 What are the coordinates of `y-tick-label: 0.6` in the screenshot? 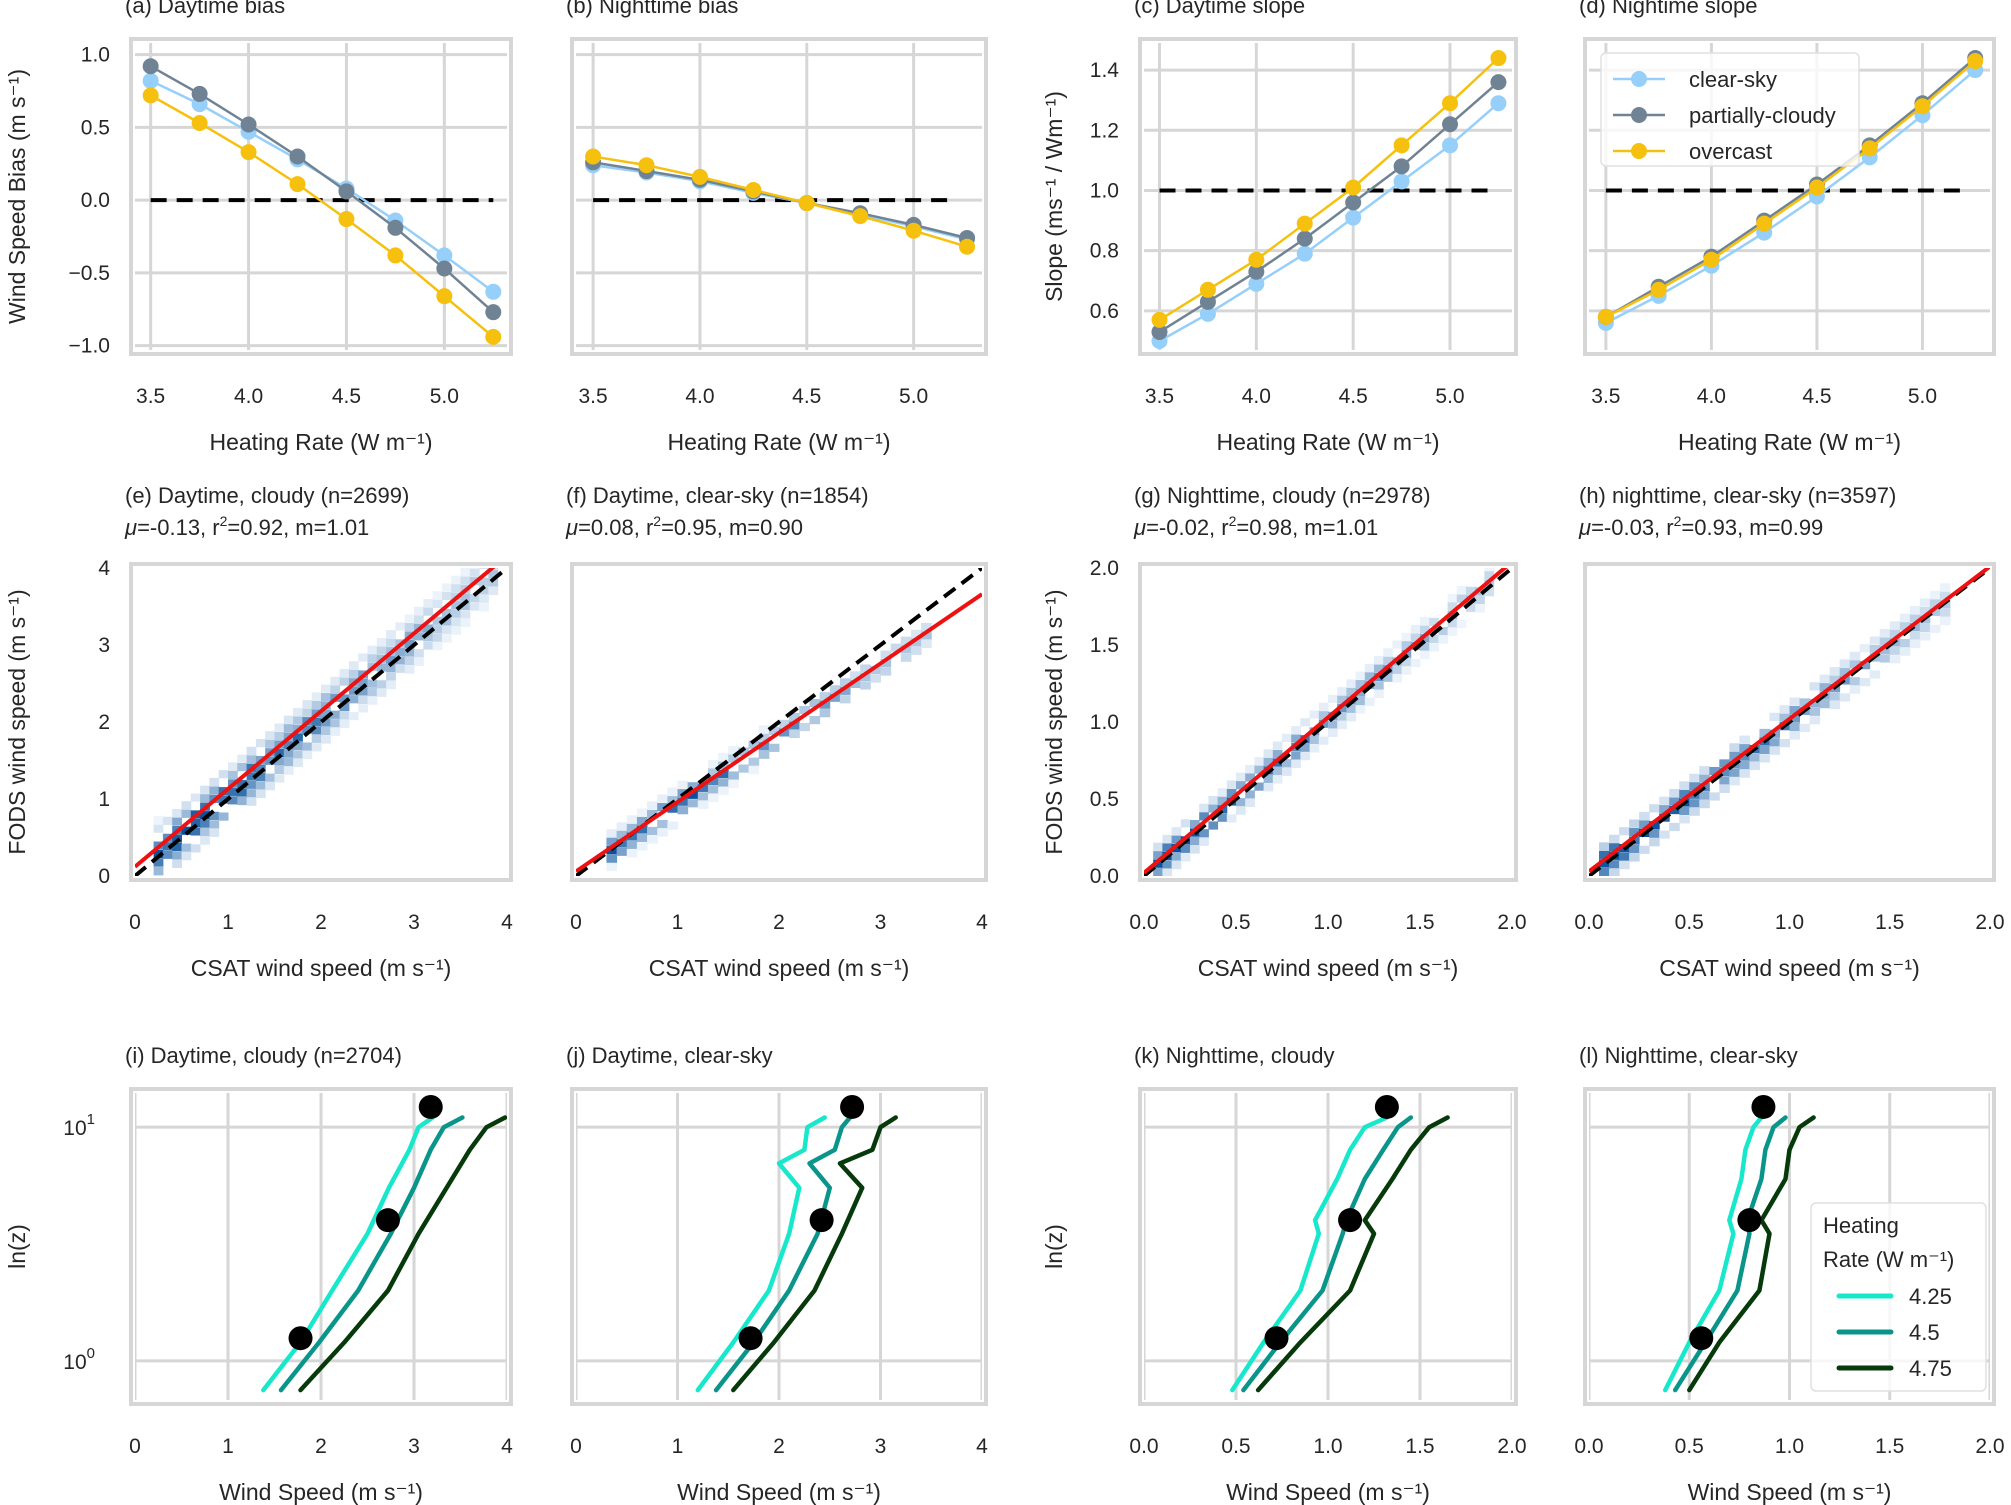 It's located at (1104, 311).